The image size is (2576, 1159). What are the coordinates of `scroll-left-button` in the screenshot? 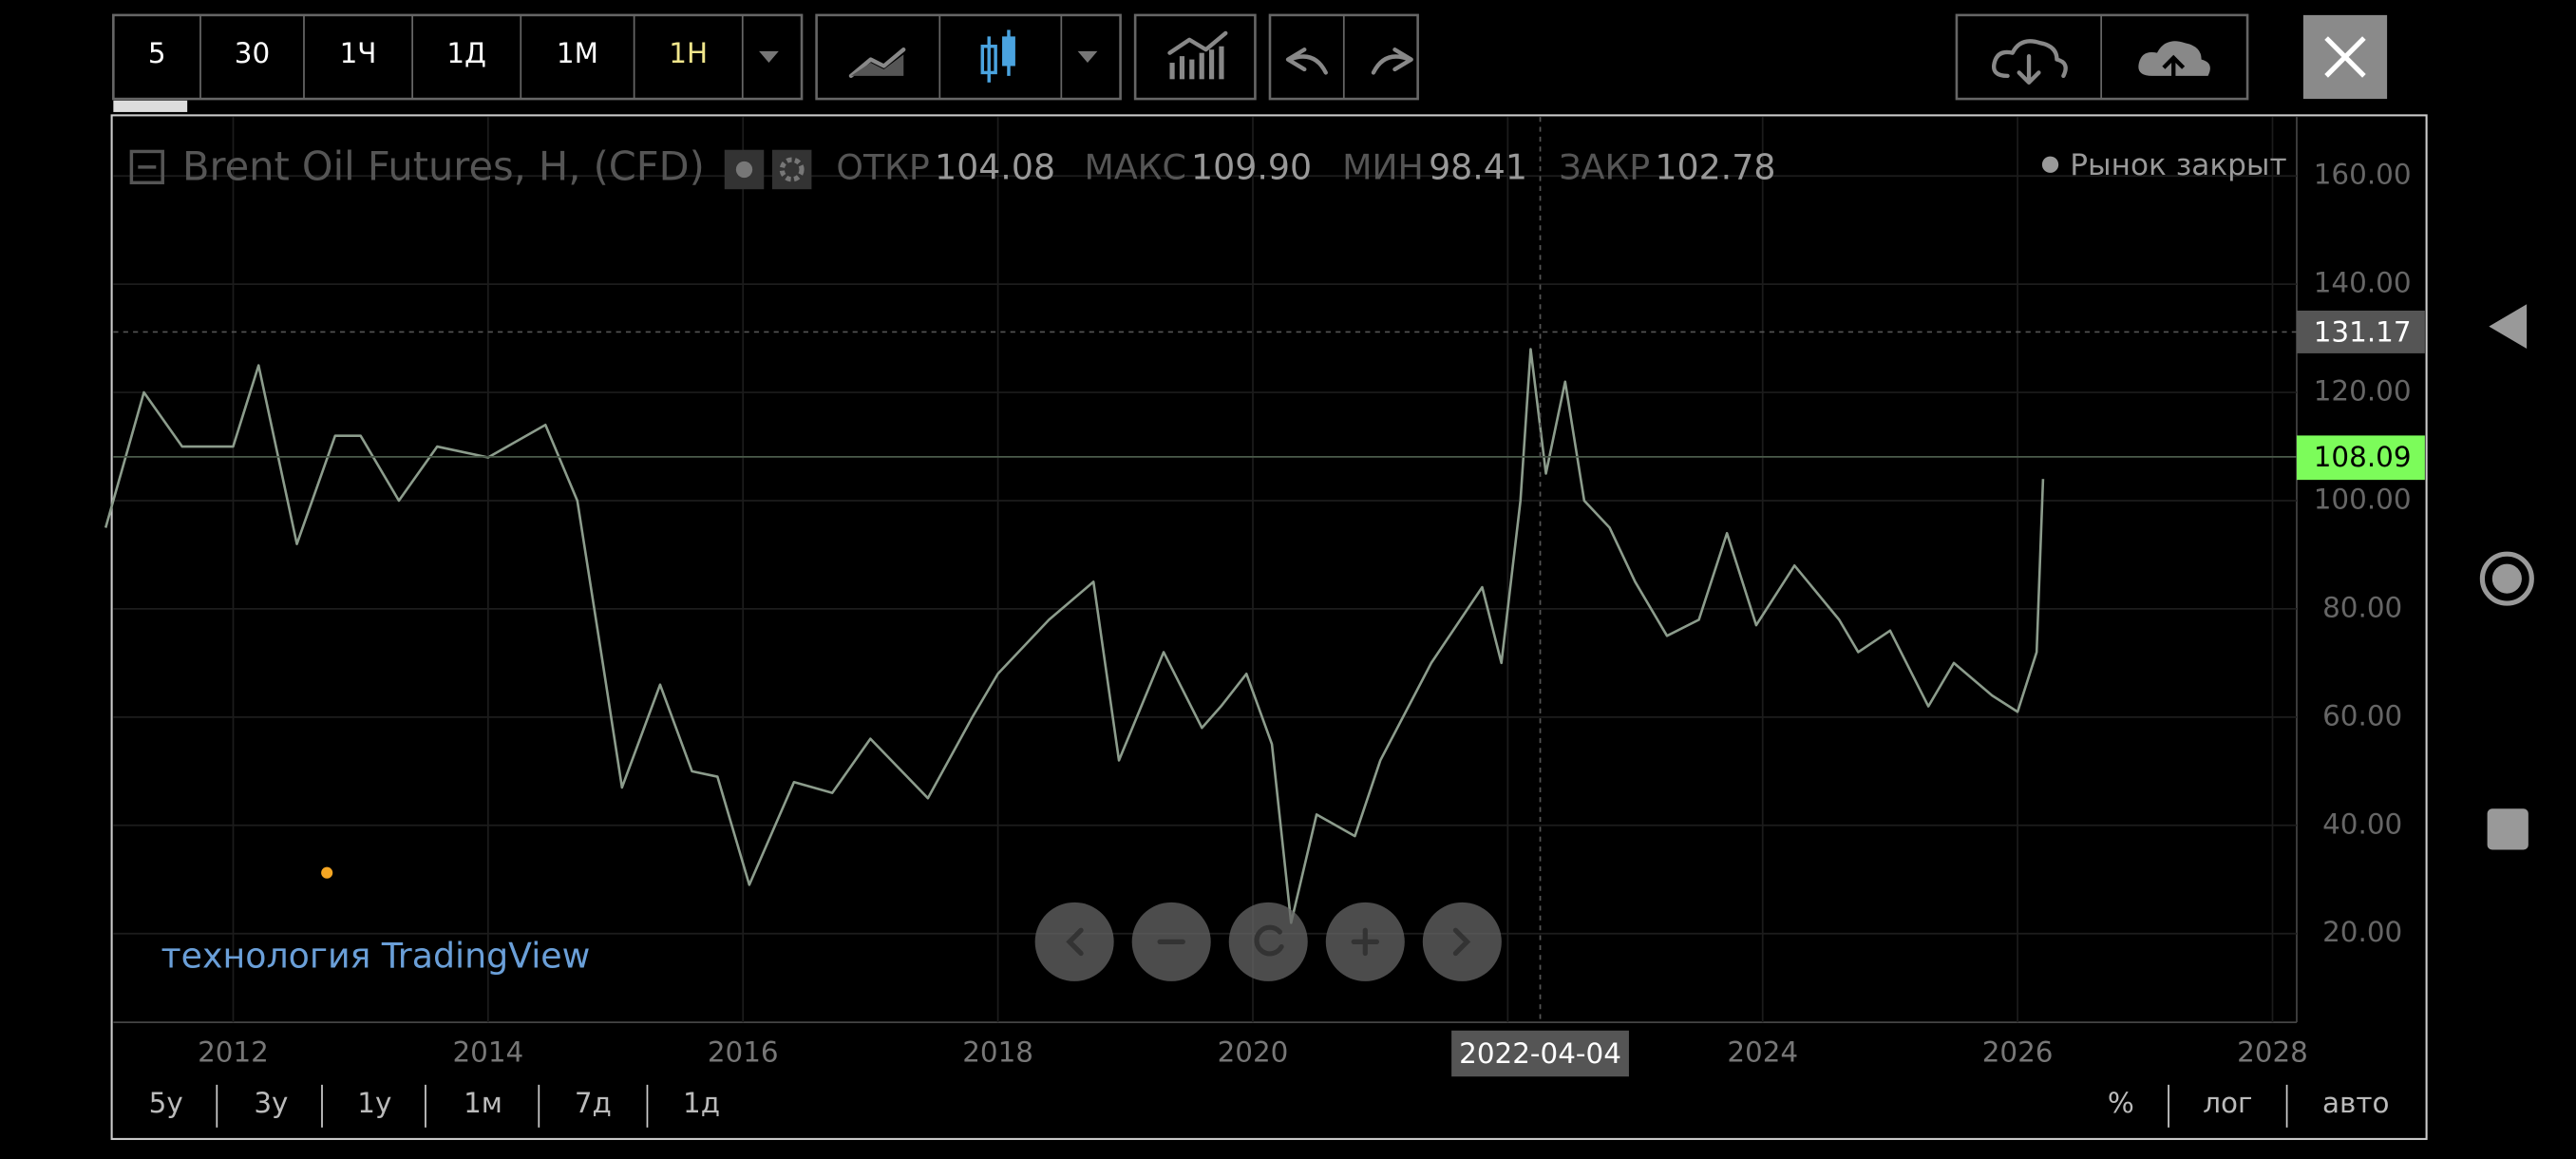 It's located at (1074, 941).